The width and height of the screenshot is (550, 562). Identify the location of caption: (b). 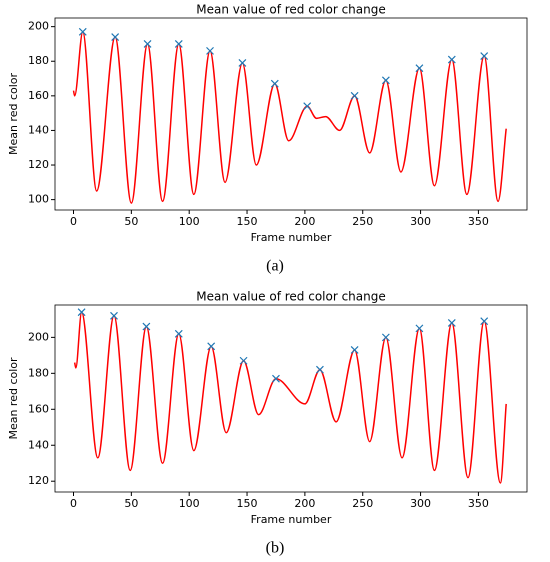
(275, 548).